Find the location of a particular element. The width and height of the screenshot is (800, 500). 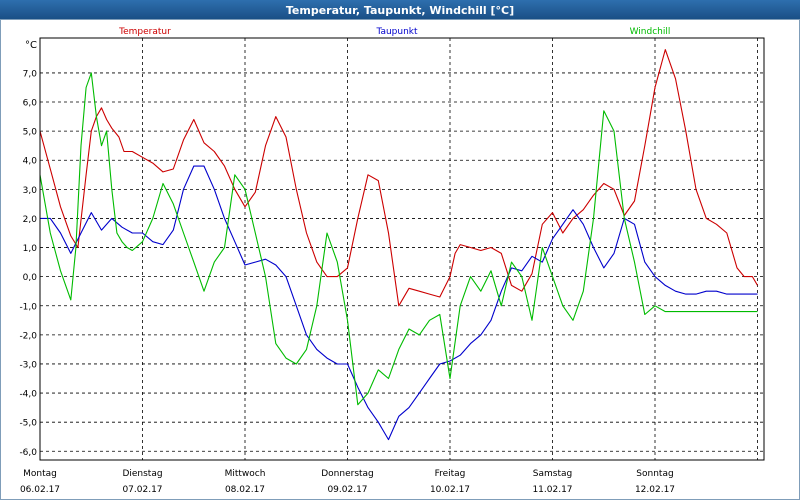

y-tick-label: 0,0 is located at coordinates (30, 278).